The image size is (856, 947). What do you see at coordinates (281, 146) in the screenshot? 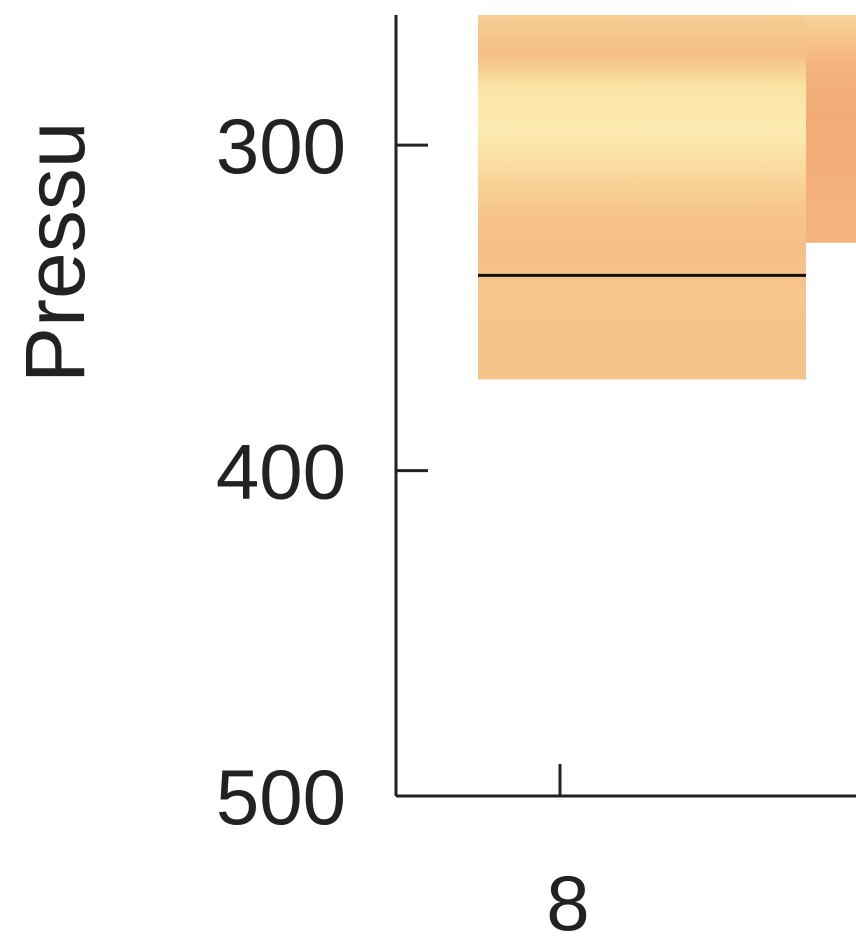
I see `y-tick-label: 300` at bounding box center [281, 146].